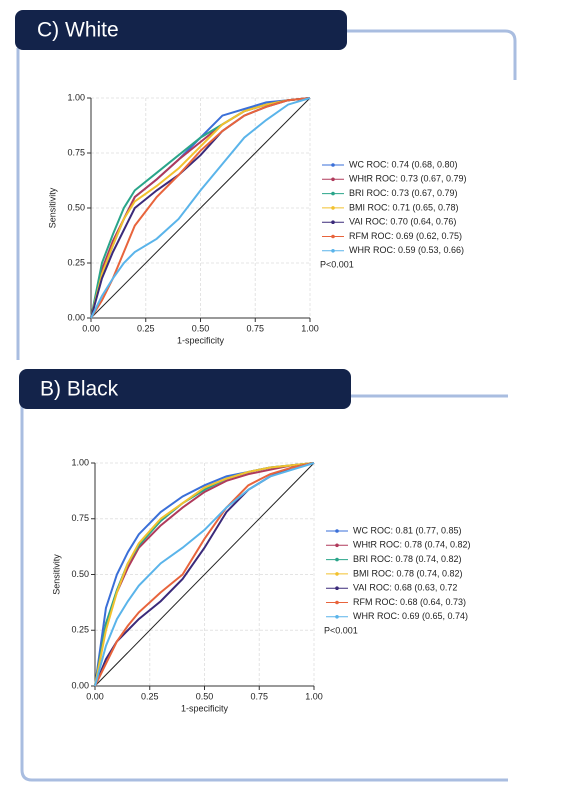 Image resolution: width=570 pixels, height=792 pixels. Describe the element at coordinates (407, 559) in the screenshot. I see `legend-label: BRI ROC: 0.78 (0.74, 0.82)` at that location.